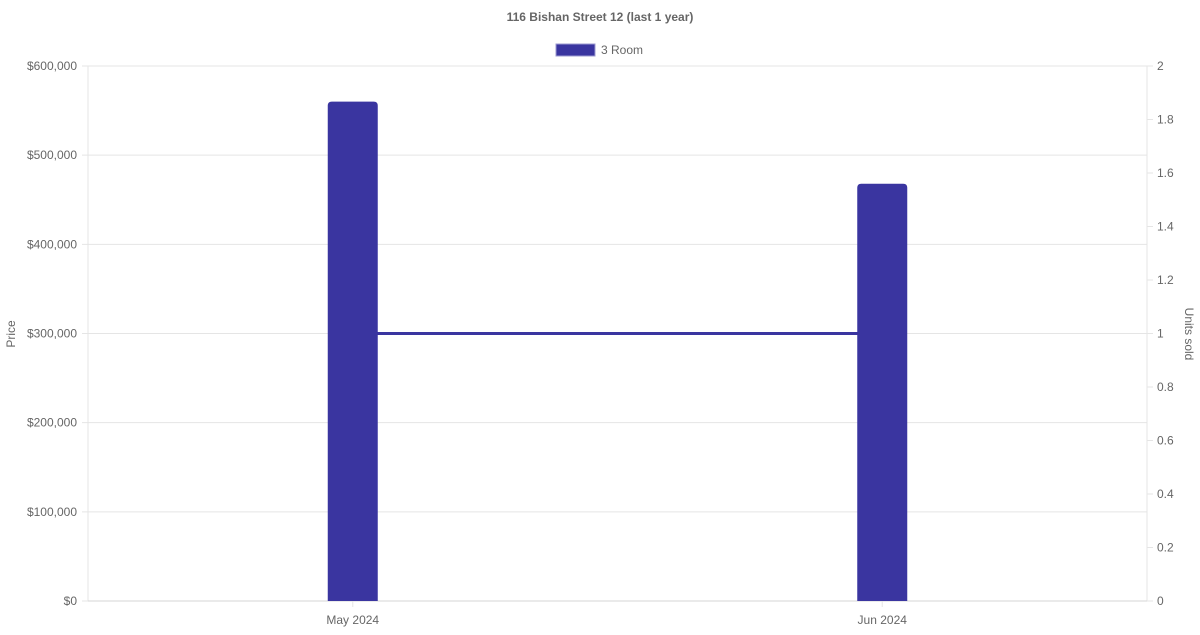 The image size is (1200, 635). Describe the element at coordinates (575, 50) in the screenshot. I see `legend-swatch` at that location.